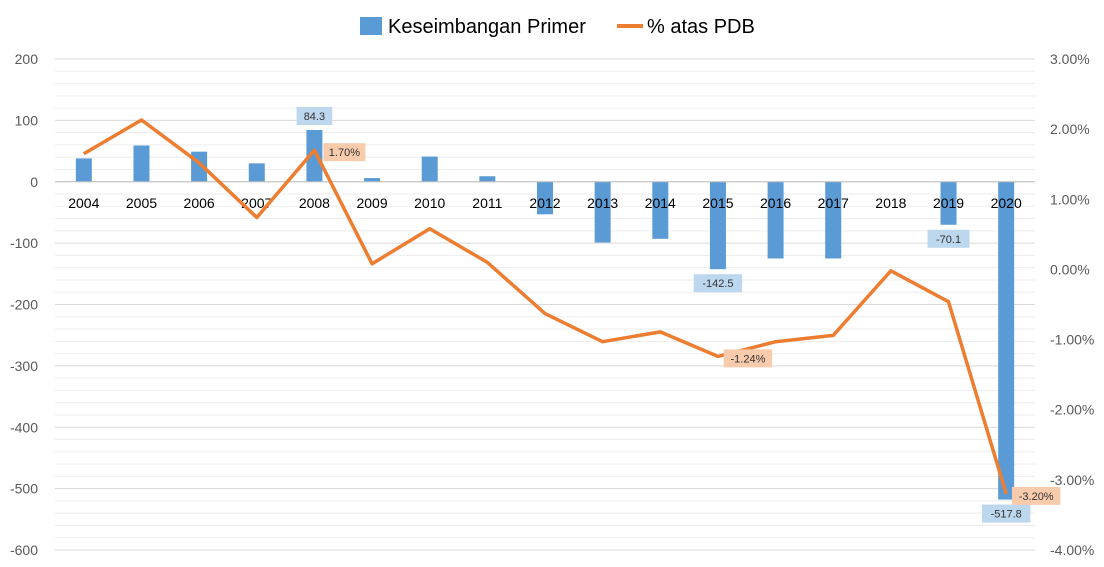 Image resolution: width=1104 pixels, height=567 pixels. What do you see at coordinates (701, 27) in the screenshot?
I see `legend-line-label: % atas PDB` at bounding box center [701, 27].